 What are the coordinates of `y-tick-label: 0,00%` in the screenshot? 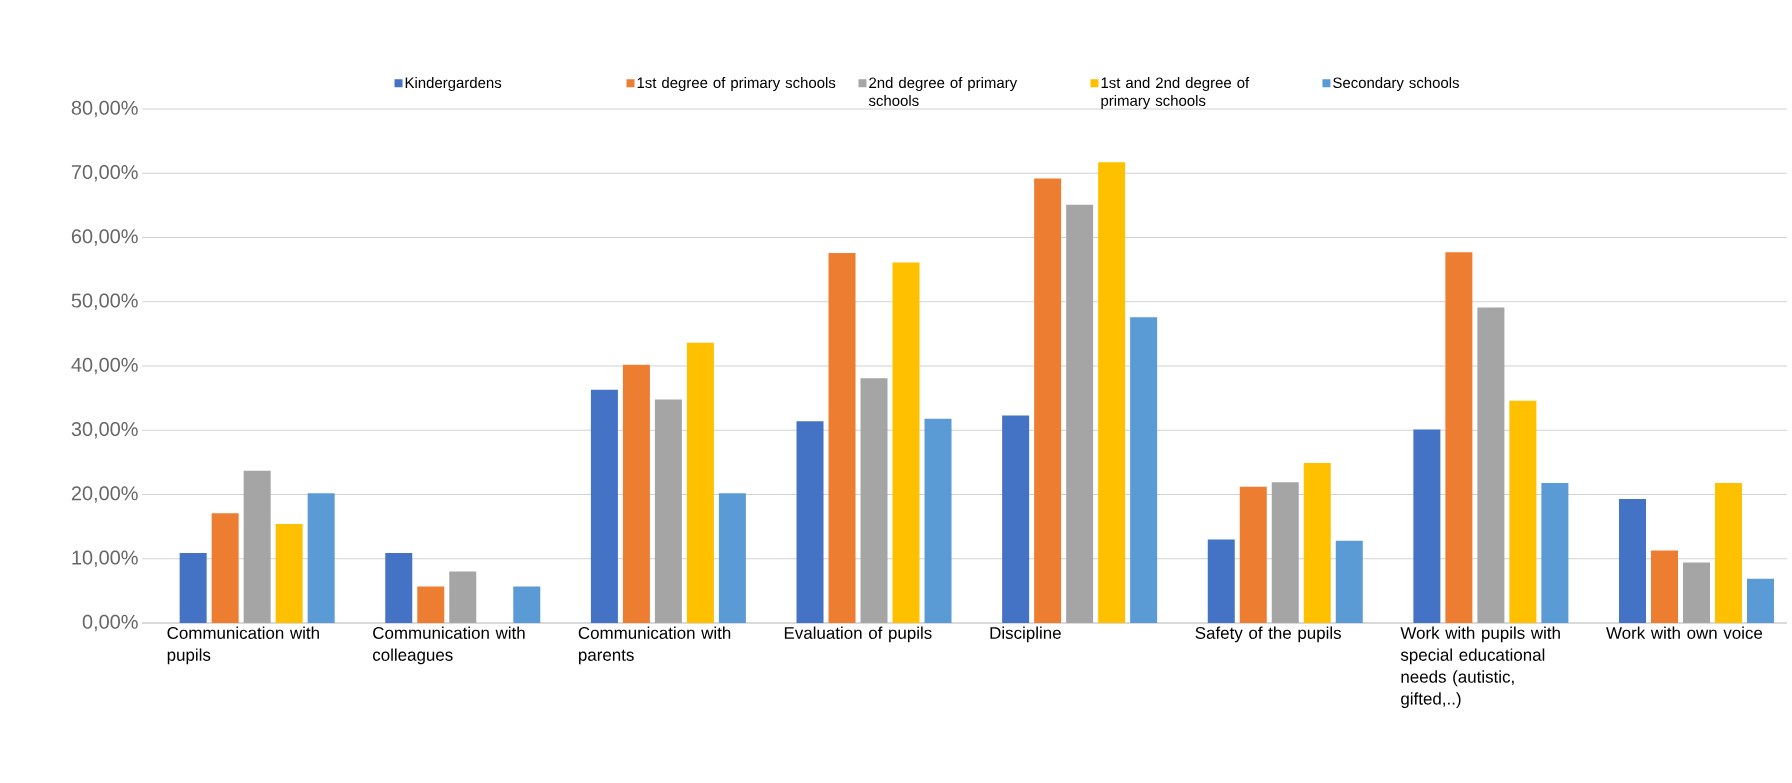 It's located at (110, 623).